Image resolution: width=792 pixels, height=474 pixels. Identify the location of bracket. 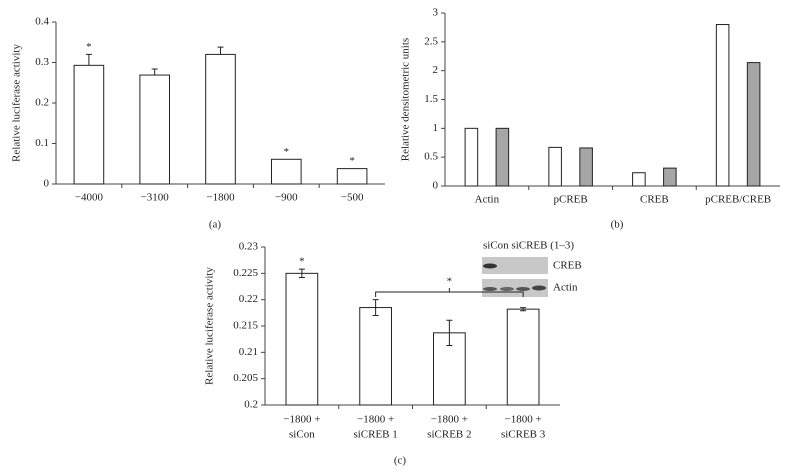
(449, 292).